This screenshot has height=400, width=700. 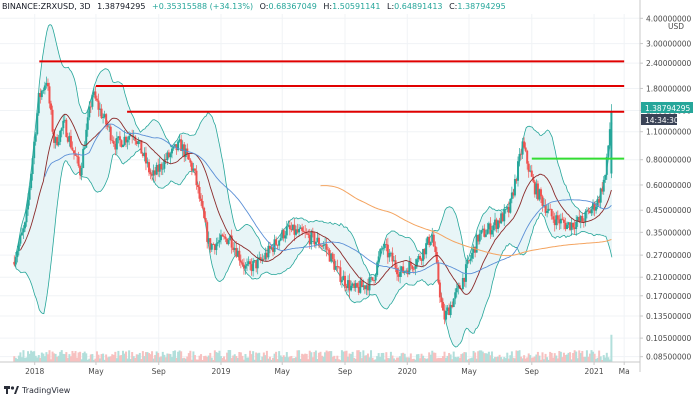 What do you see at coordinates (292, 6) in the screenshot?
I see `open-value: 0.68367049` at bounding box center [292, 6].